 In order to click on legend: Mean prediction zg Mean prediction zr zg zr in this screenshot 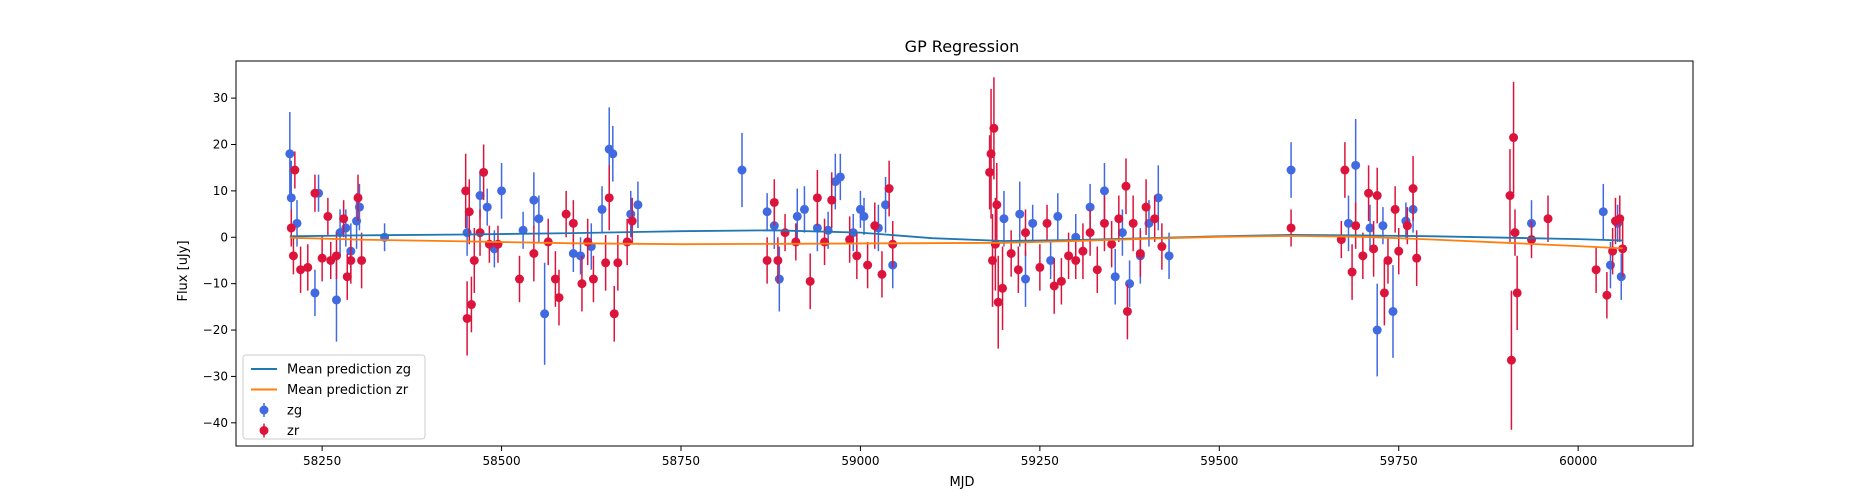, I will do `click(334, 397)`.